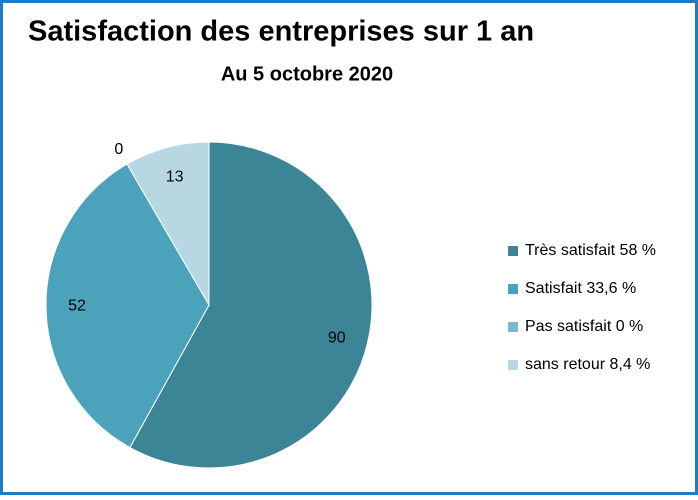  I want to click on legend-label: Pas satisfait 0 %, so click(584, 326).